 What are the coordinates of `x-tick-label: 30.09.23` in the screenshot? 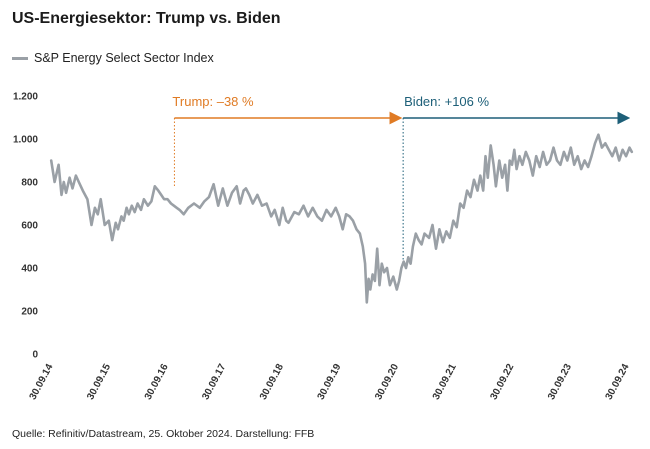 It's located at (560, 382).